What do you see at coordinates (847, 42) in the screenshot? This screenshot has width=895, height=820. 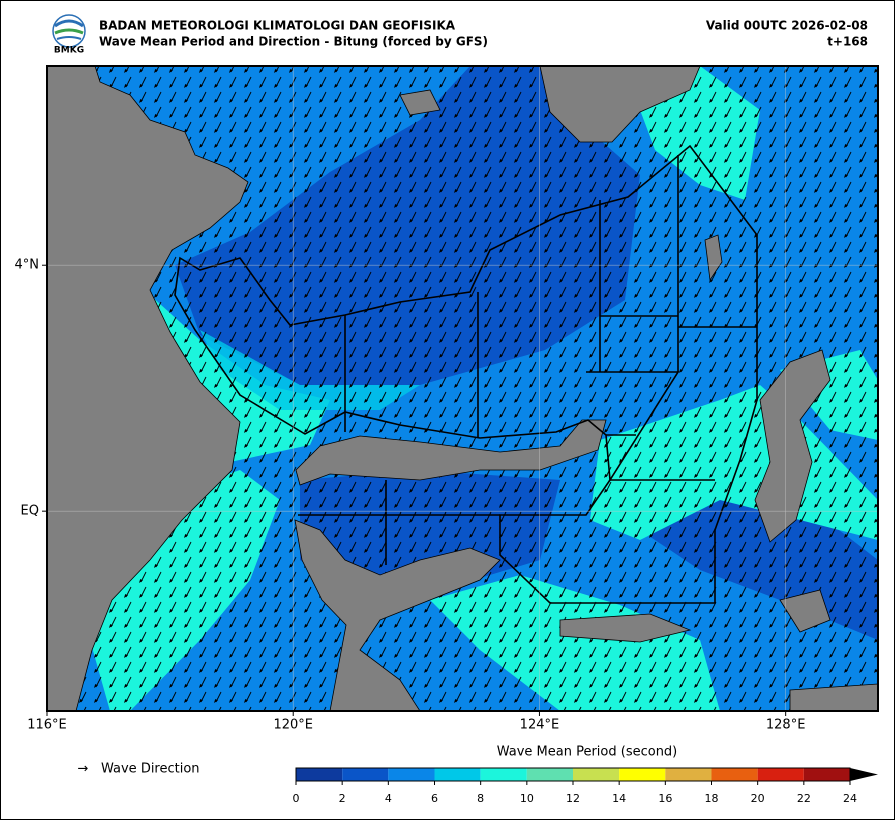 I see `lead-time: t+168` at bounding box center [847, 42].